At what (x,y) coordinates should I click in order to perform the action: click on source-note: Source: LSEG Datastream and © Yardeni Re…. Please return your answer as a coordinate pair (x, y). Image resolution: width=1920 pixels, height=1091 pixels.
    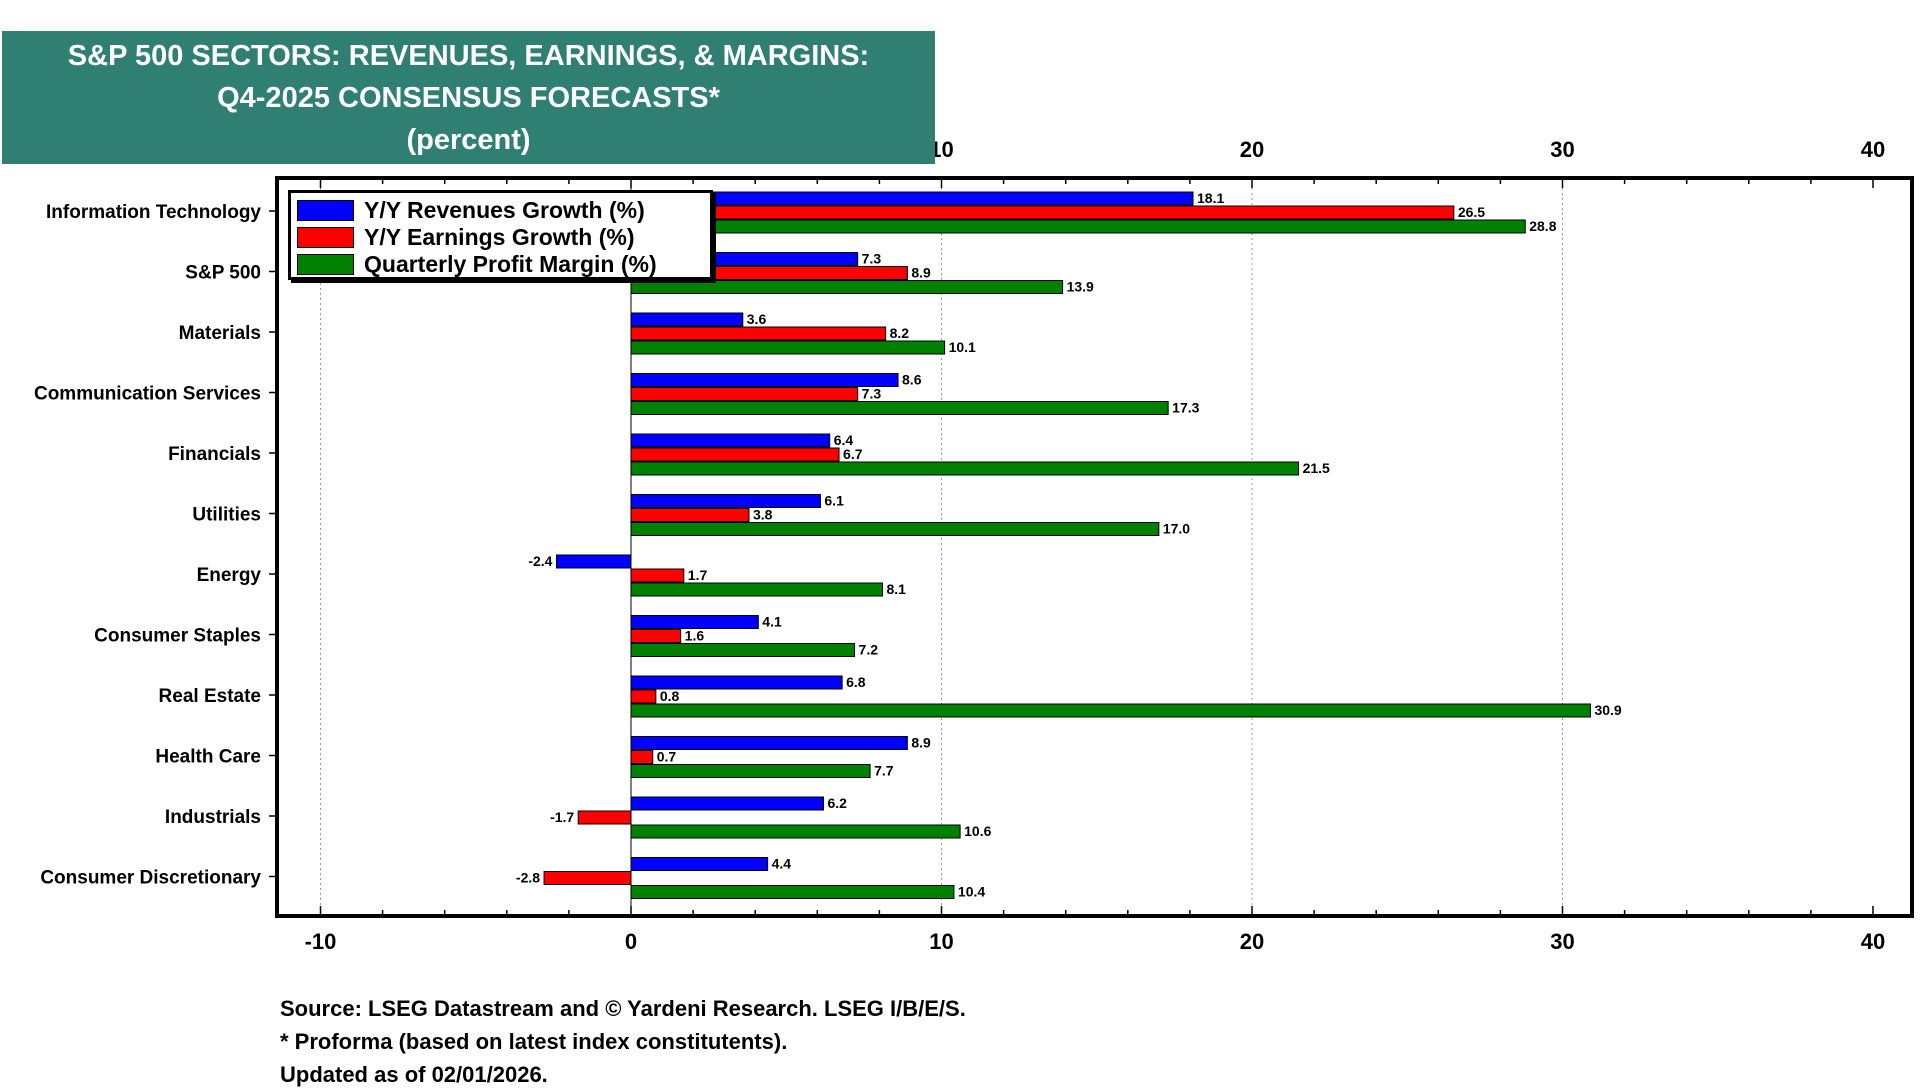
    Looking at the image, I should click on (623, 1008).